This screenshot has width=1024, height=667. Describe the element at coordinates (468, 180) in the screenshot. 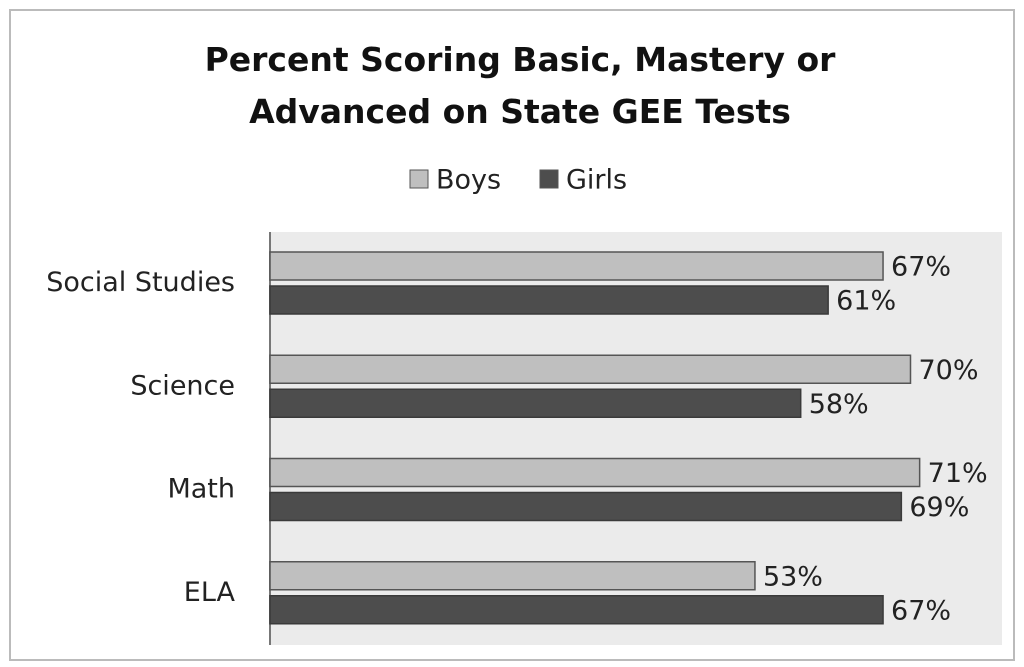

I see `legend-label: Boys` at that location.